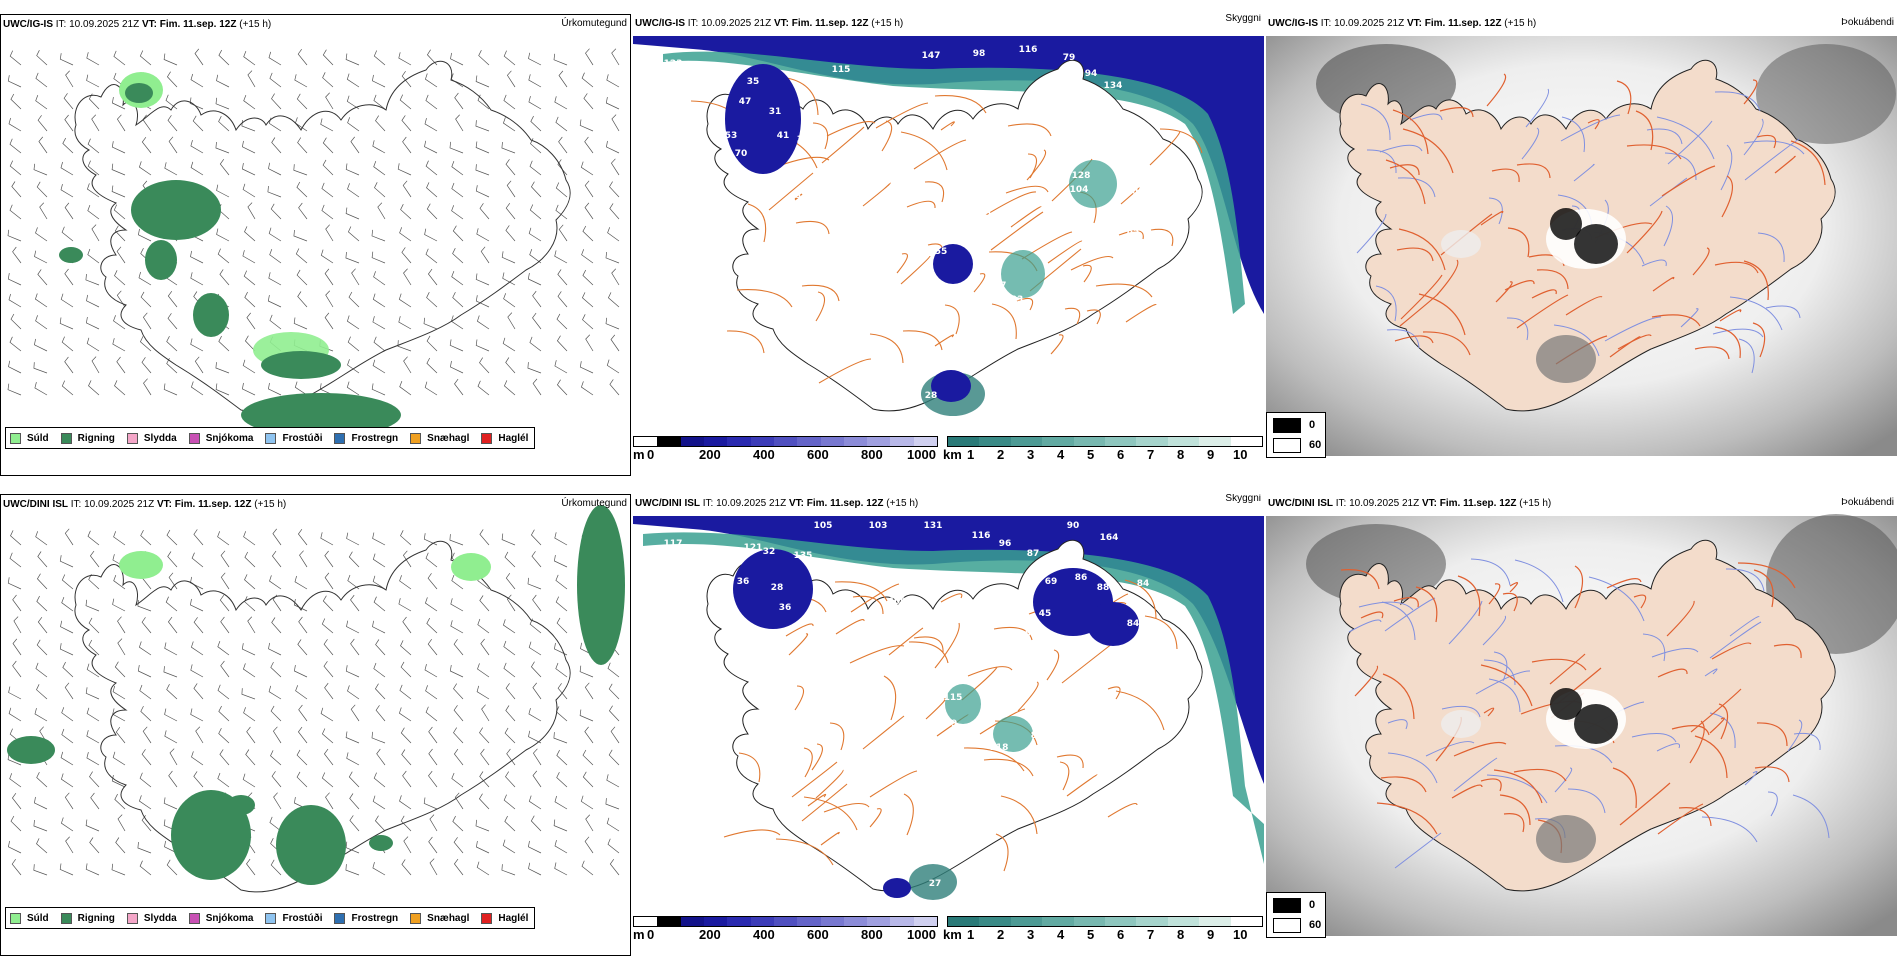 This screenshot has height=956, width=1900. What do you see at coordinates (322, 716) in the screenshot?
I see `iceland-outline` at bounding box center [322, 716].